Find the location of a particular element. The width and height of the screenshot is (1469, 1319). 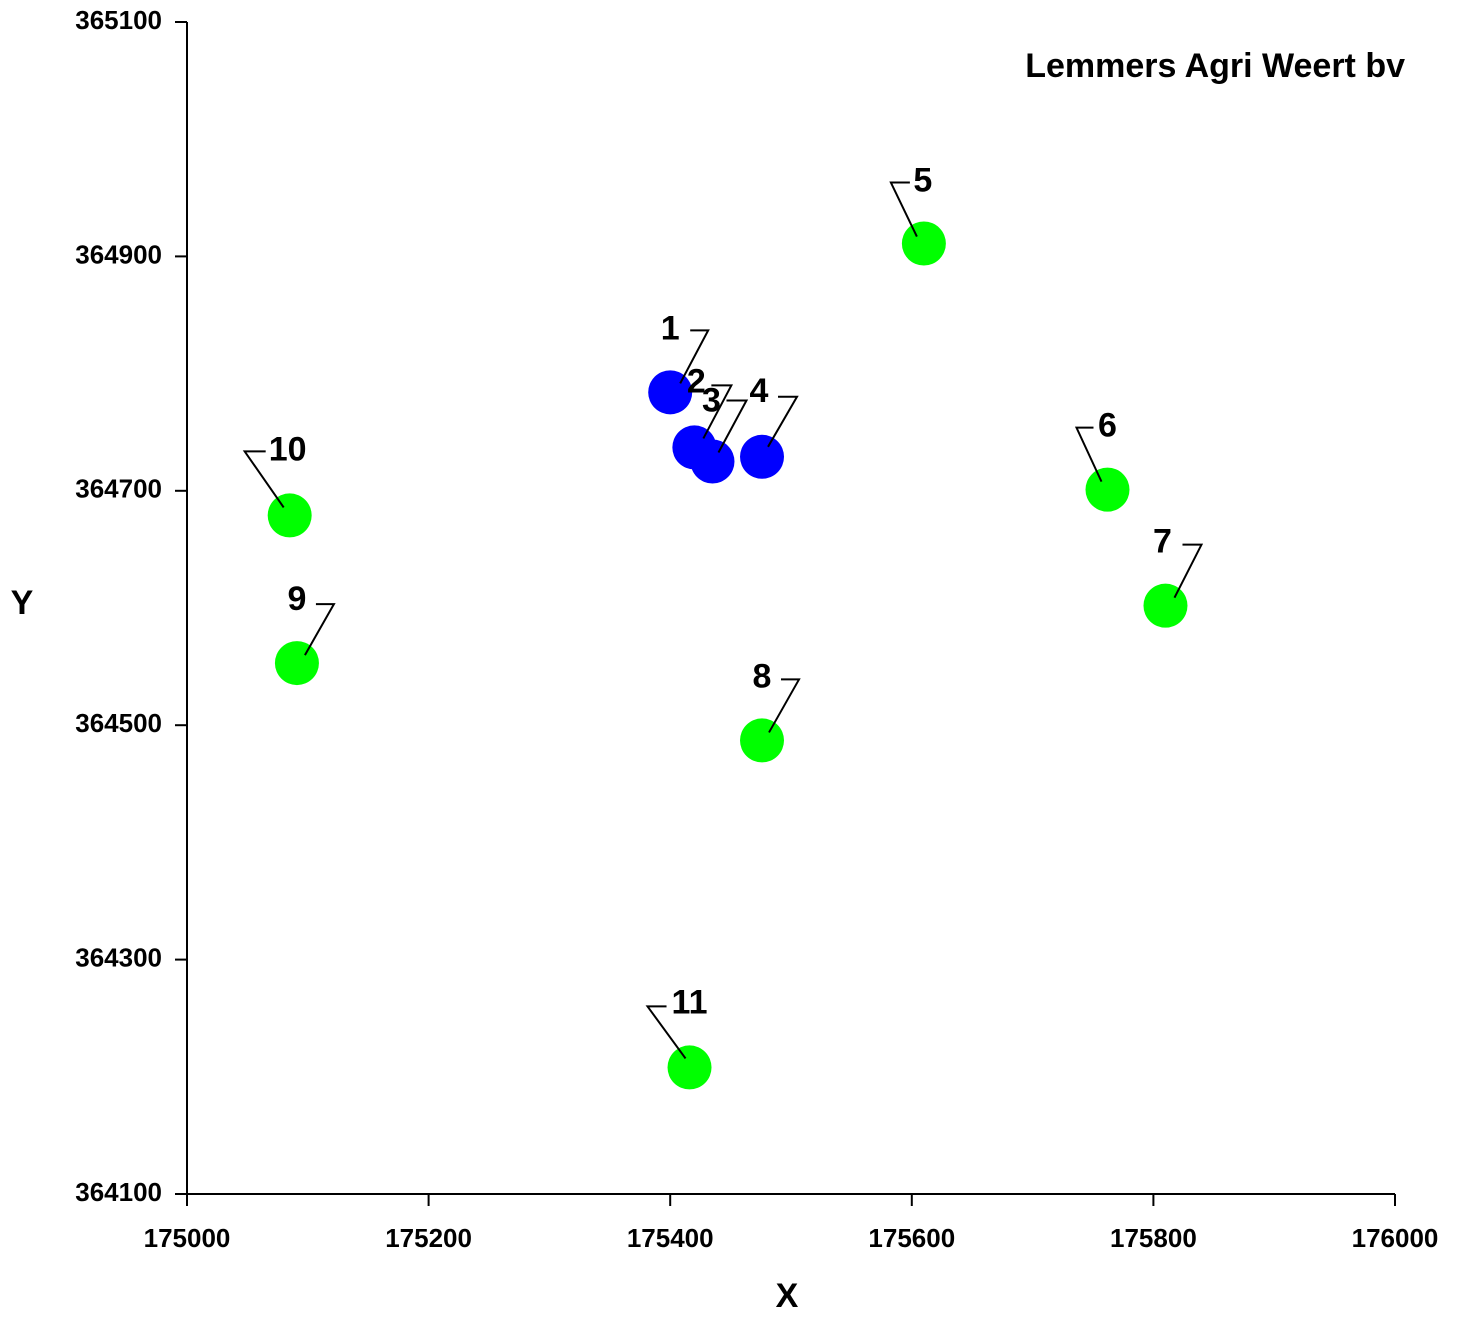

y-tick-label: 364900 is located at coordinates (118, 254).